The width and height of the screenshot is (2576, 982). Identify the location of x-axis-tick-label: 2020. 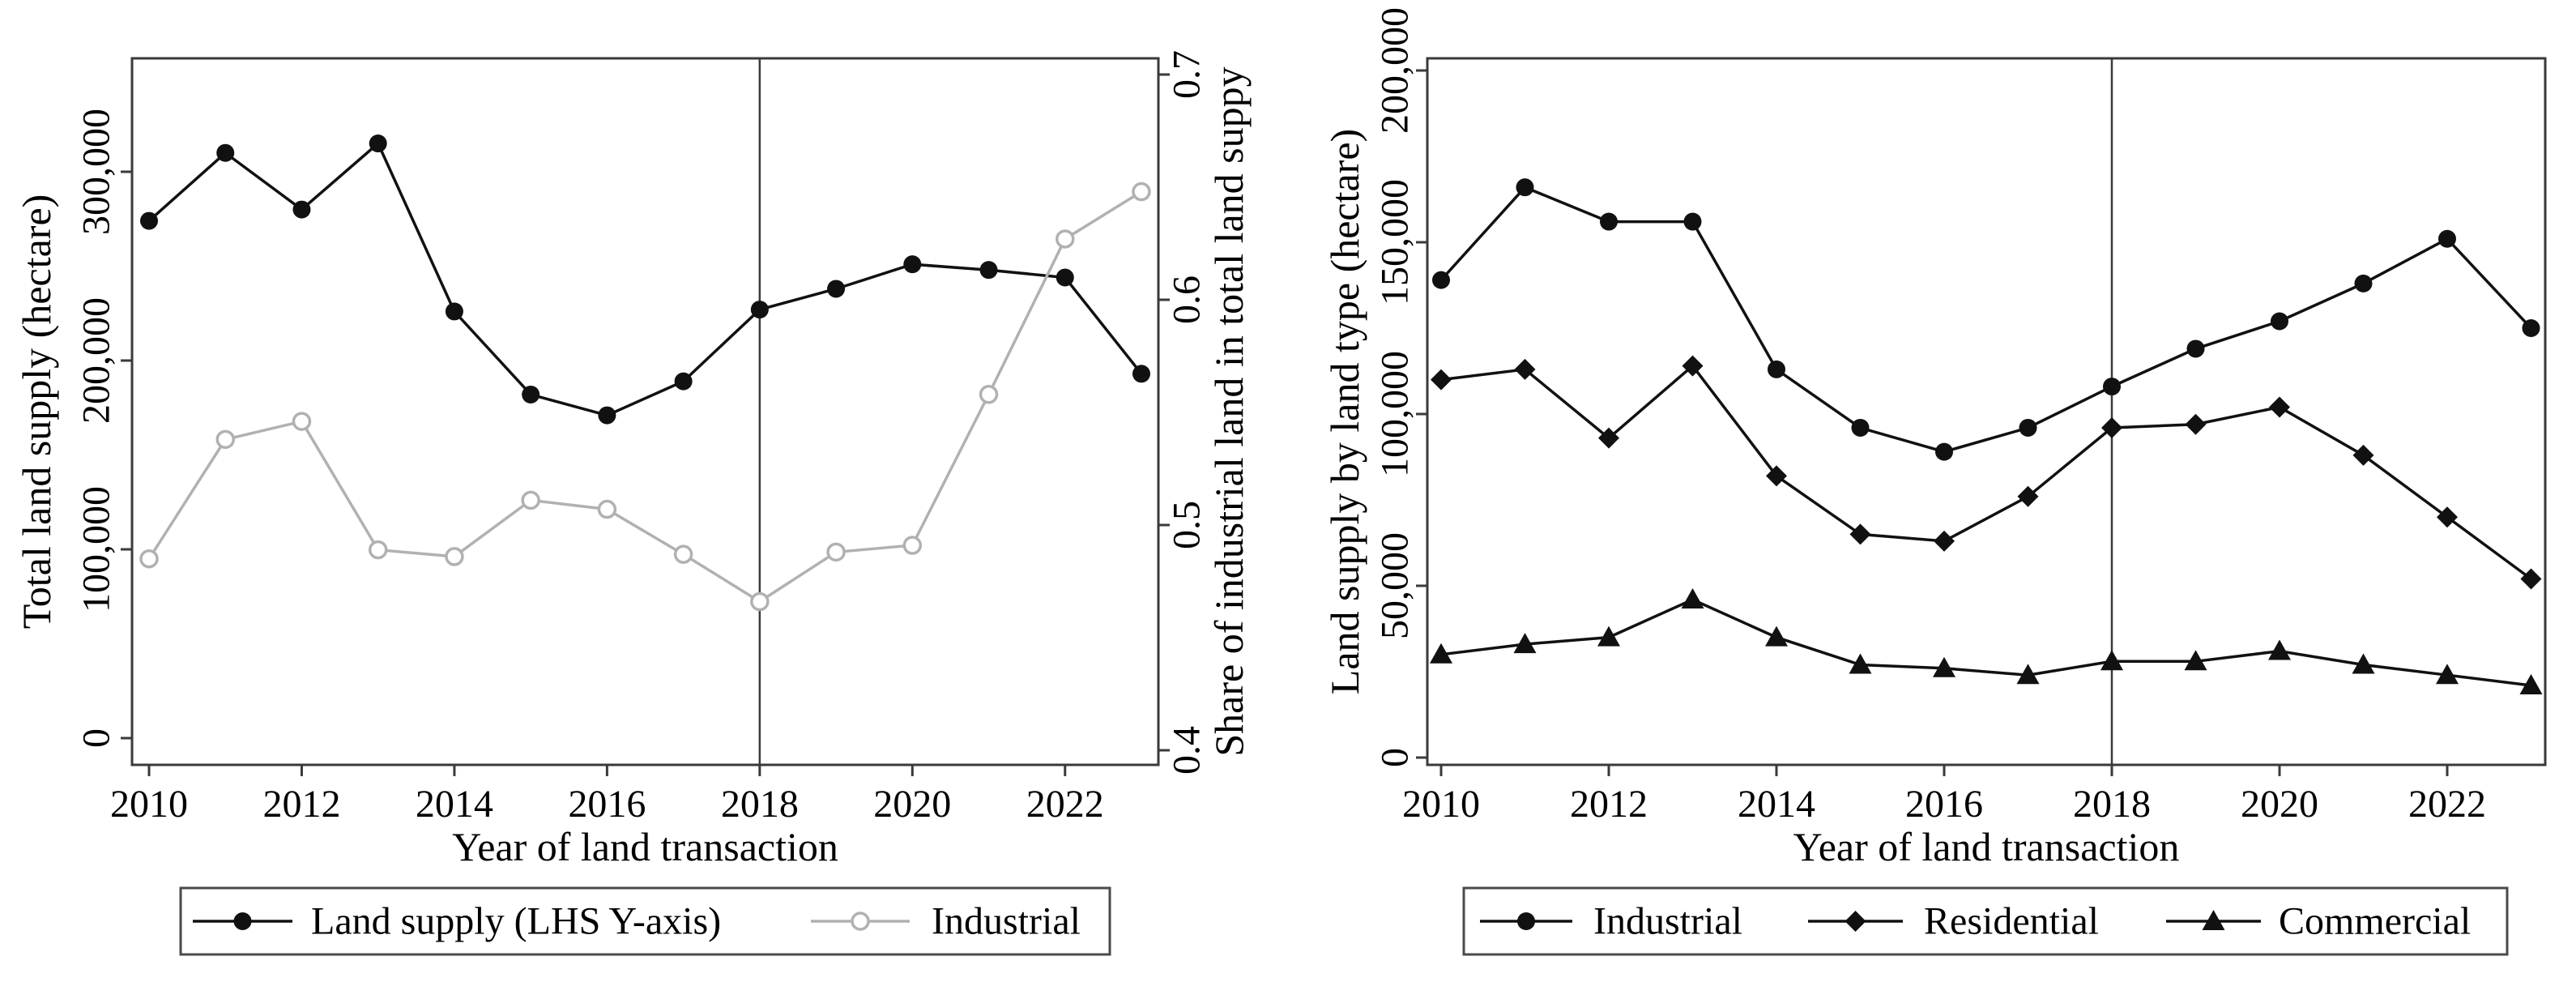
(912, 804).